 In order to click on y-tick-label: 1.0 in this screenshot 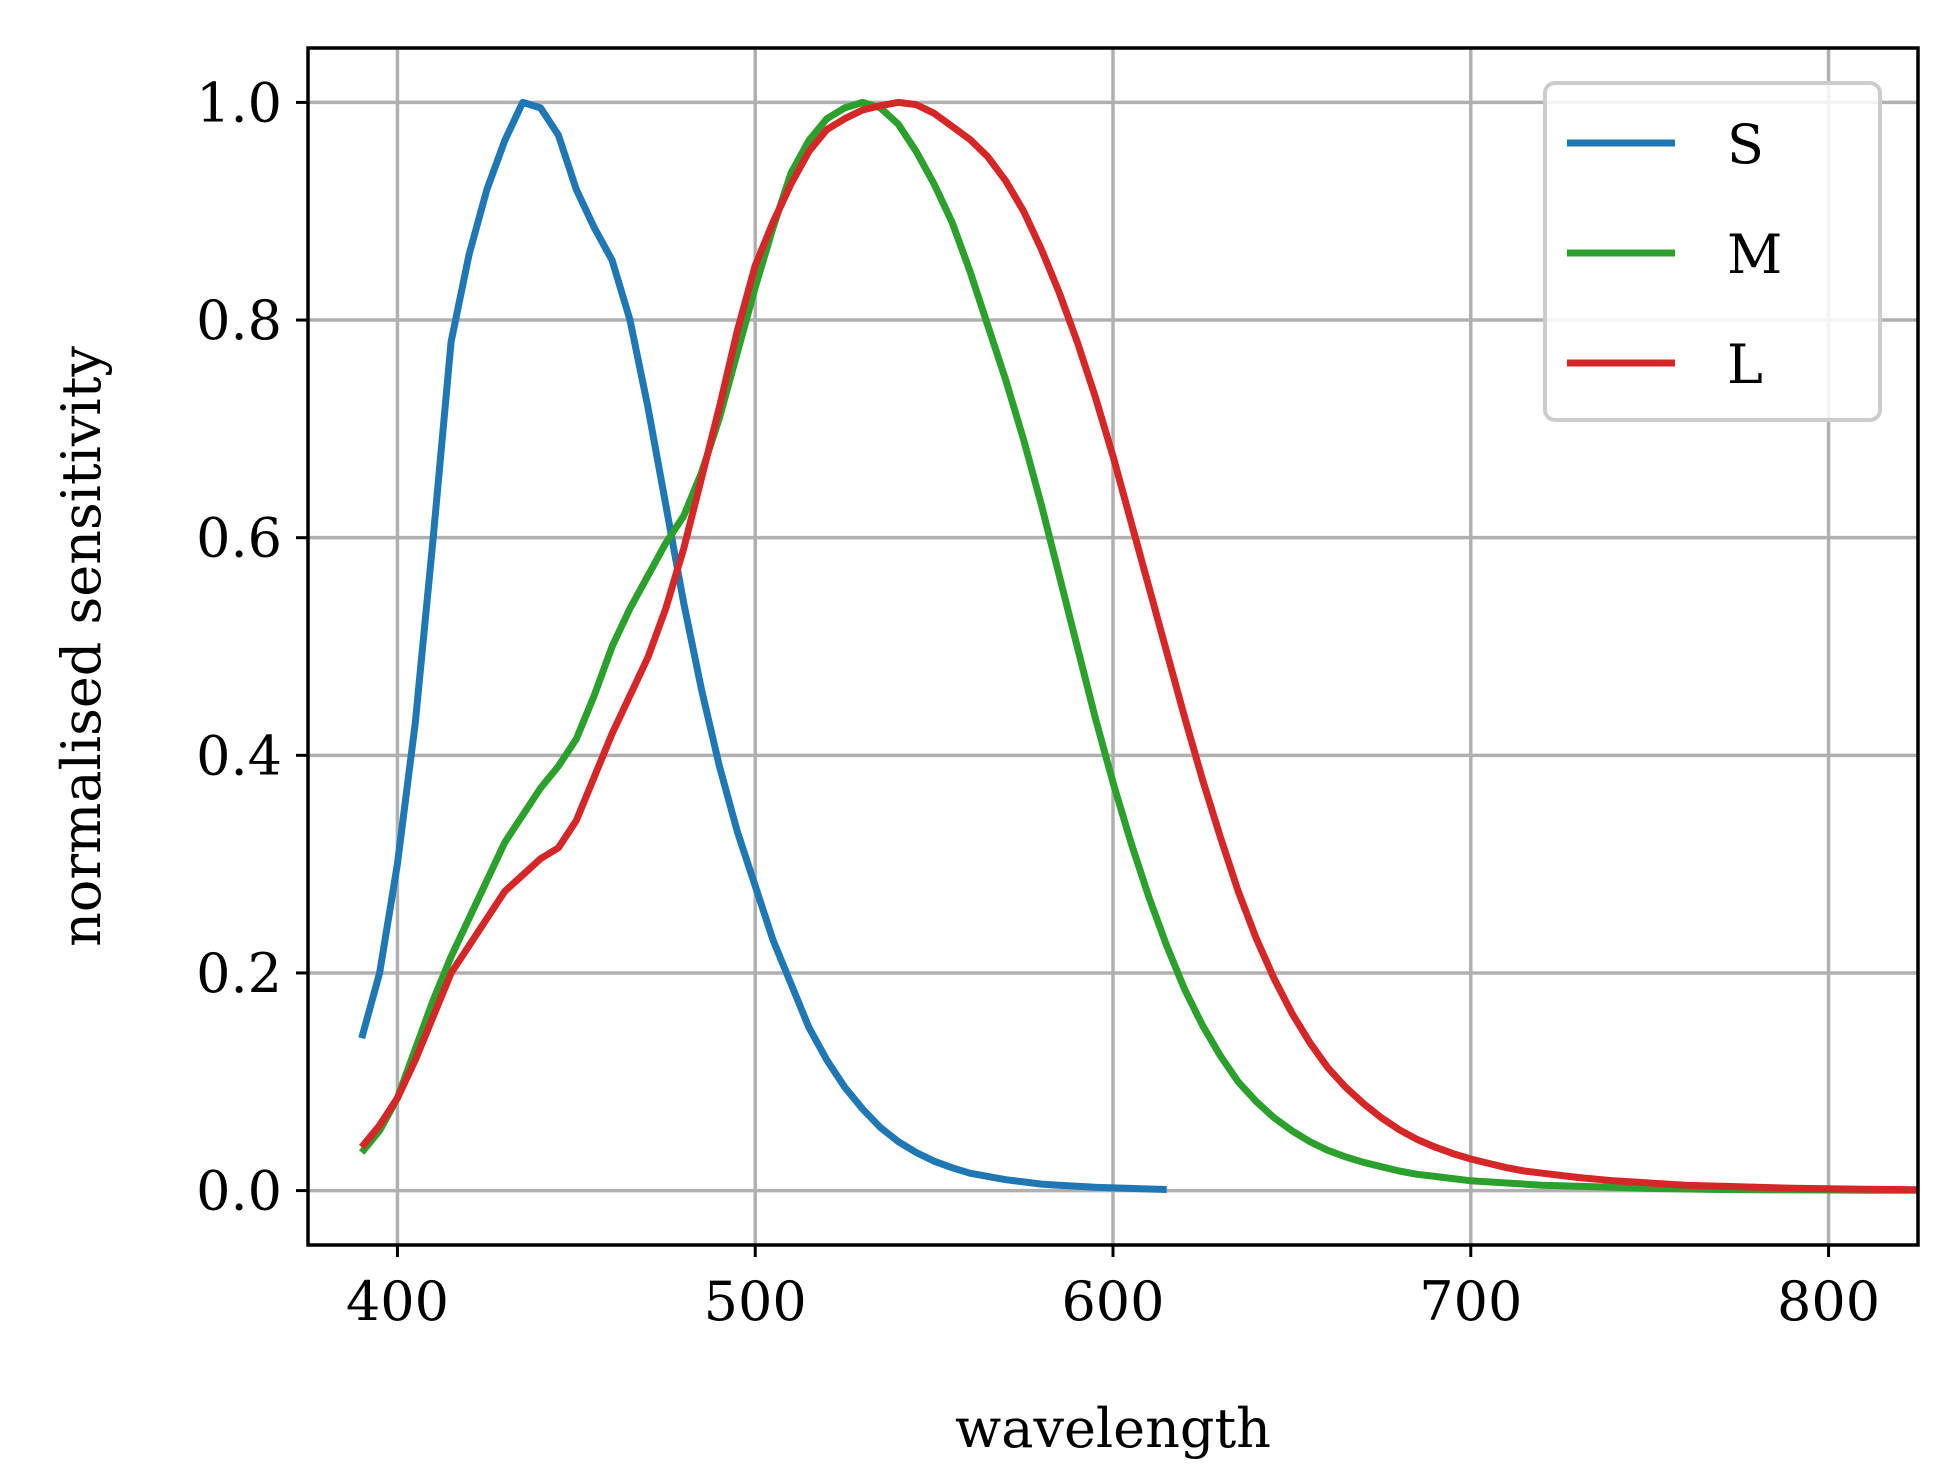, I will do `click(239, 102)`.